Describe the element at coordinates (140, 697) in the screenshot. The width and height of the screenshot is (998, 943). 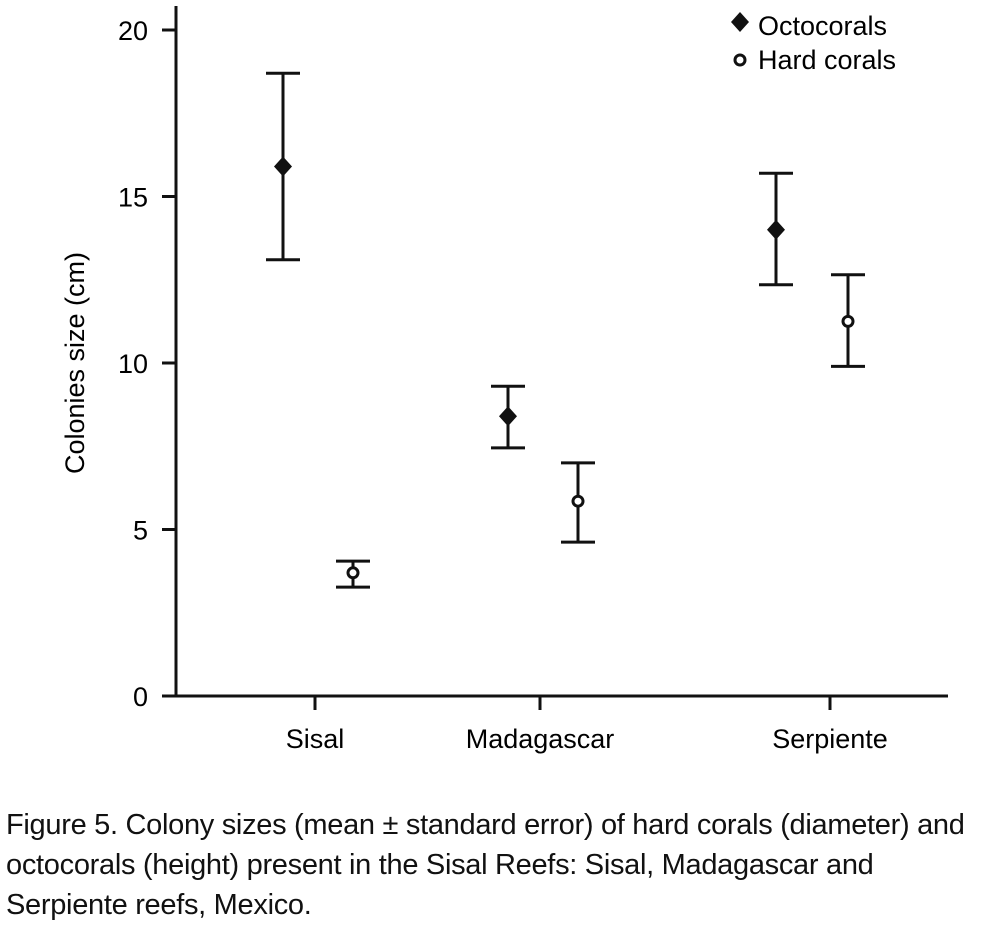
I see `y-tick-label: 0` at that location.